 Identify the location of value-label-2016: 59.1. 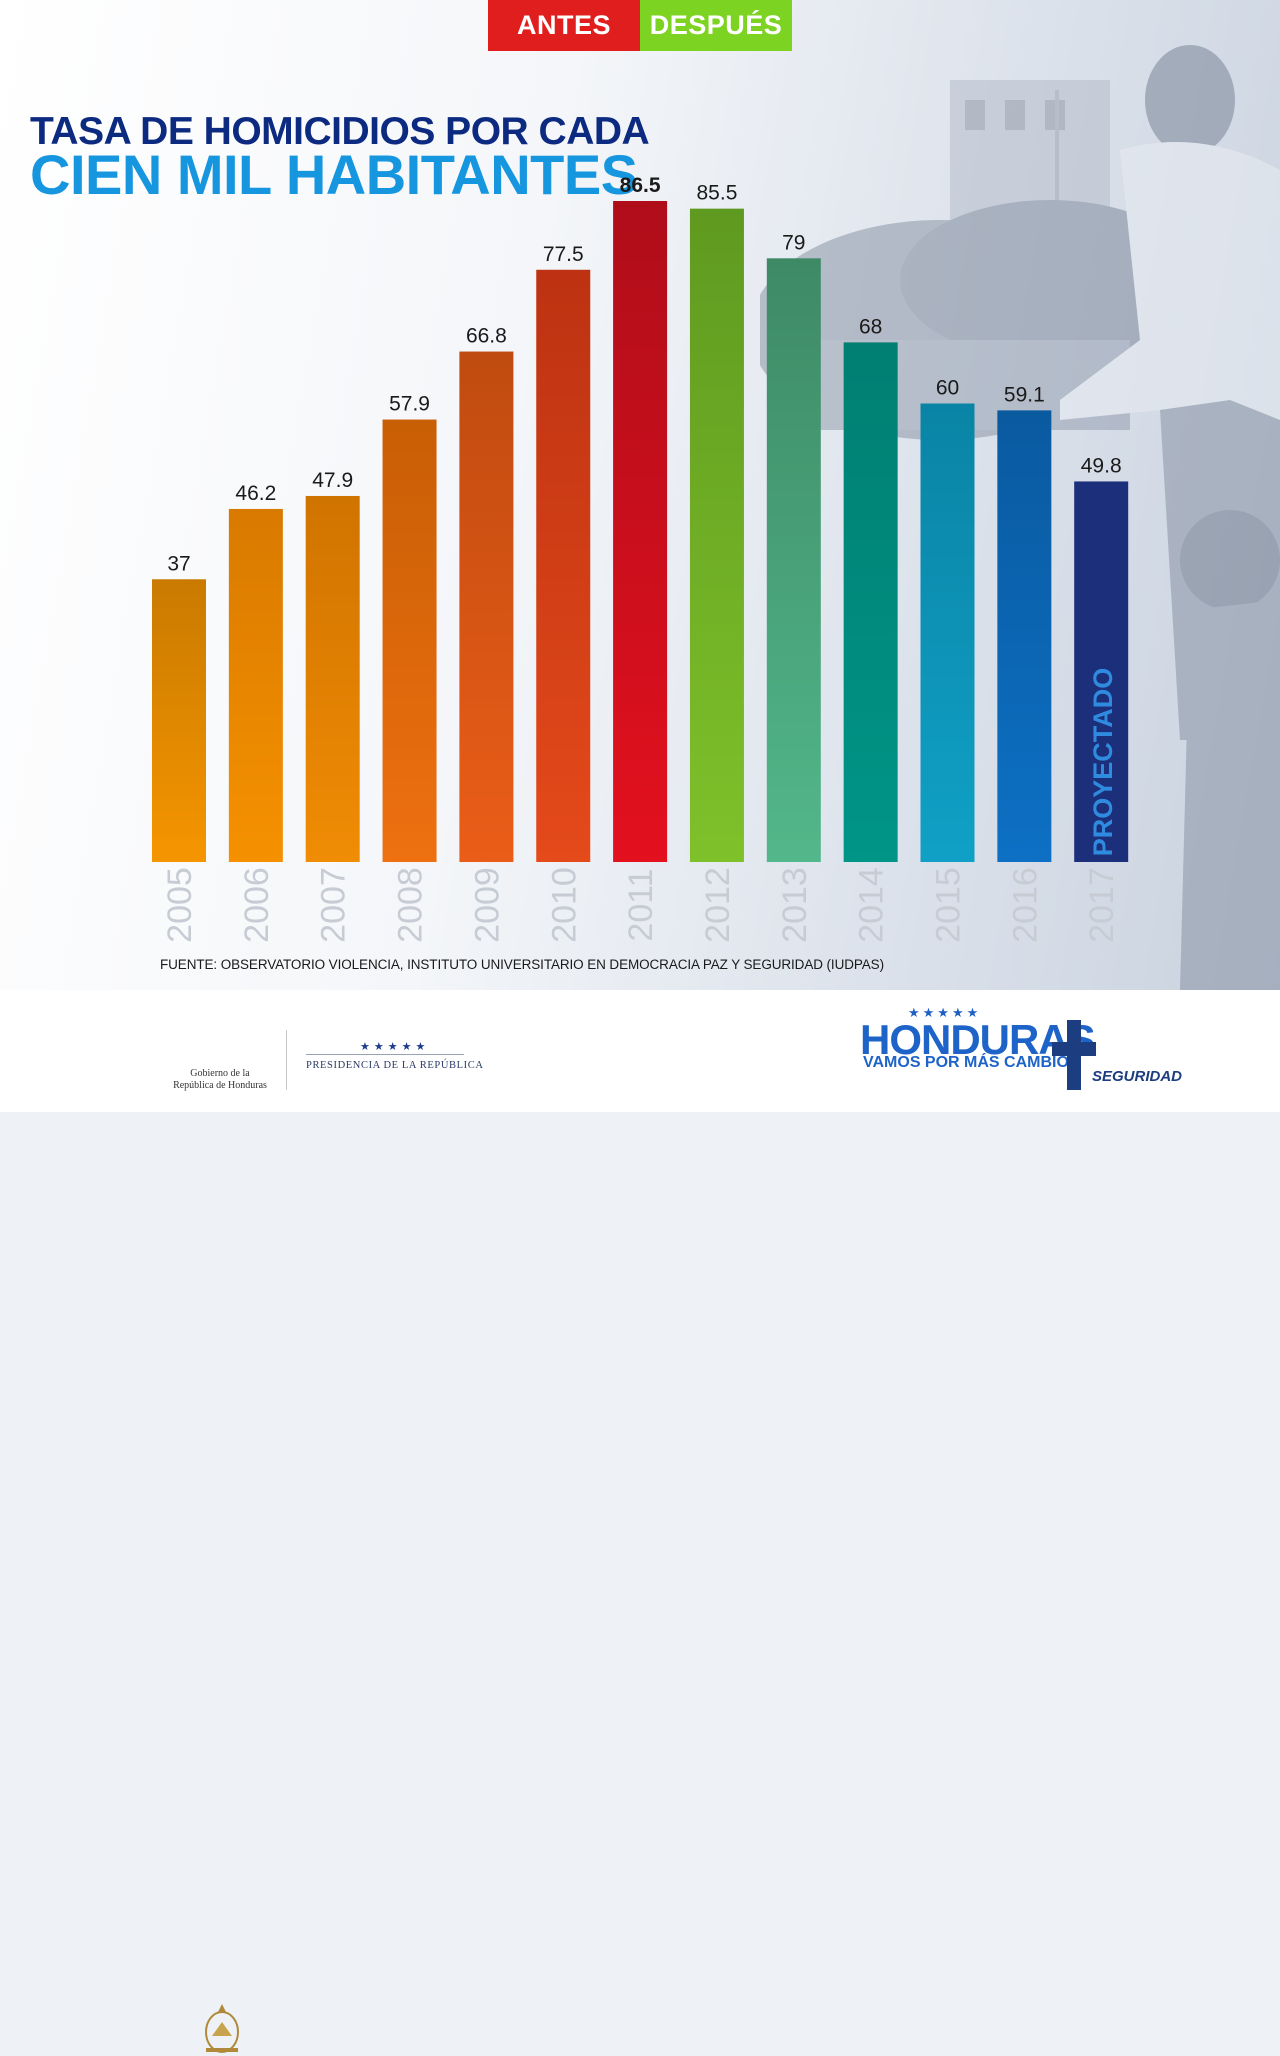
(1024, 394).